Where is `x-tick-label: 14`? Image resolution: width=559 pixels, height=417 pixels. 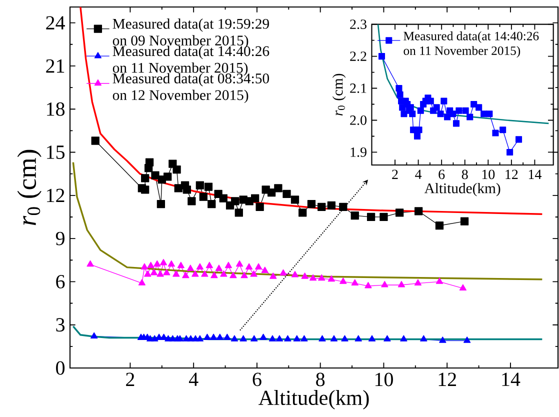
x-tick-label: 14 is located at coordinates (535, 174).